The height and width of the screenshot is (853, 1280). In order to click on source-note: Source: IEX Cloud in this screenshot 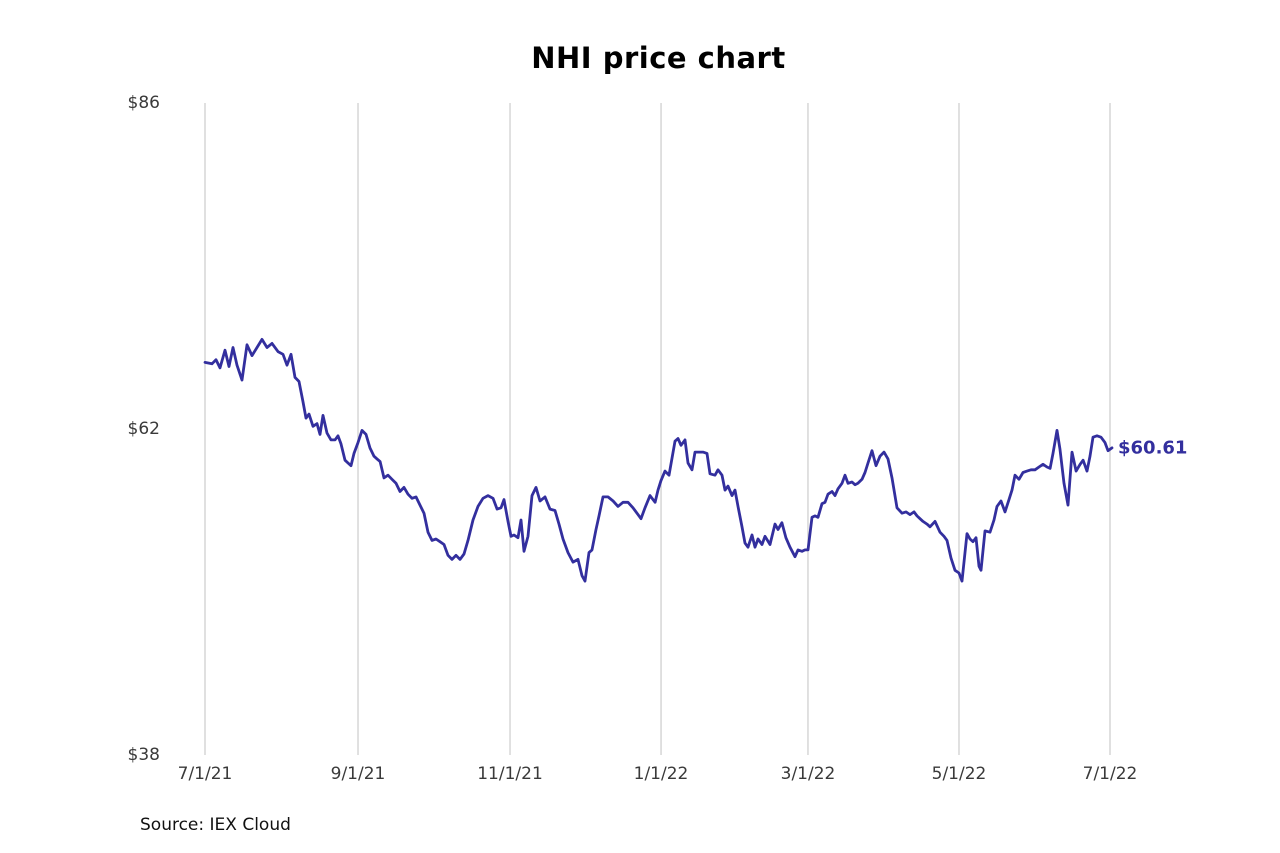, I will do `click(215, 825)`.